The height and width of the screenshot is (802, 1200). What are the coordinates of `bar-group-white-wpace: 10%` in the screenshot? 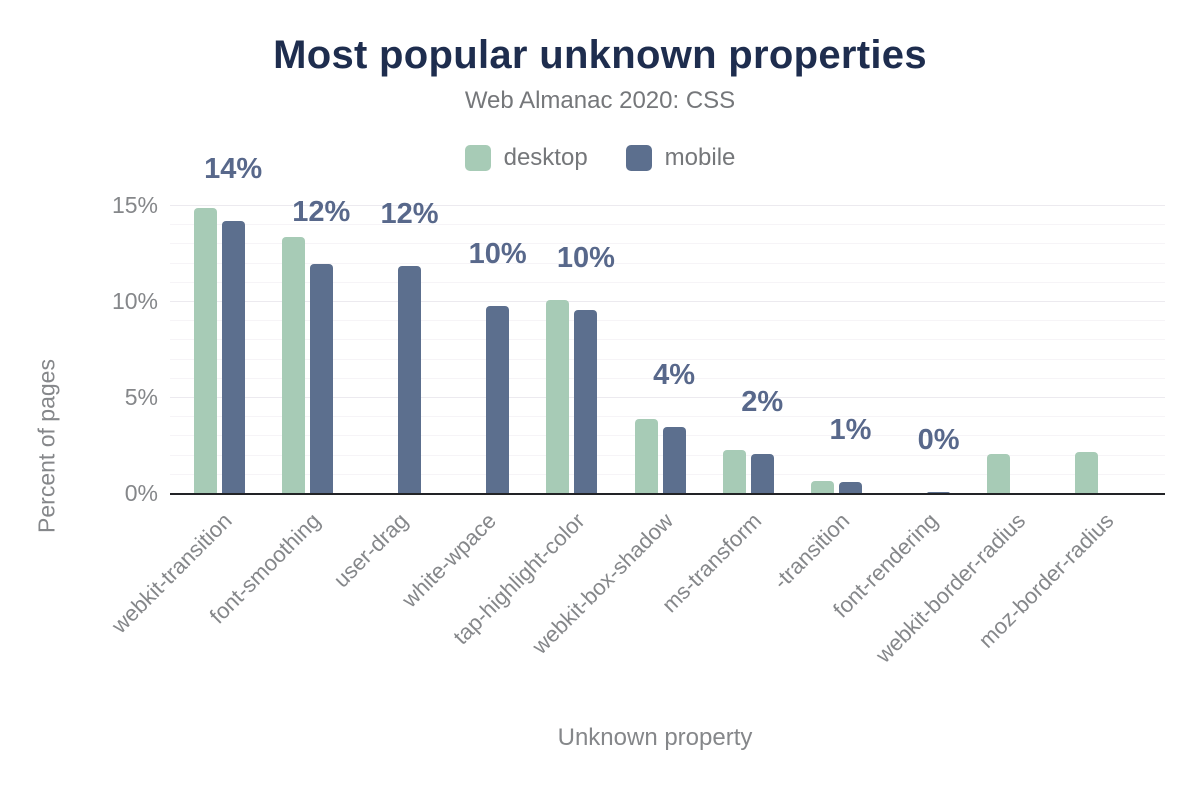 It's located at (484, 350).